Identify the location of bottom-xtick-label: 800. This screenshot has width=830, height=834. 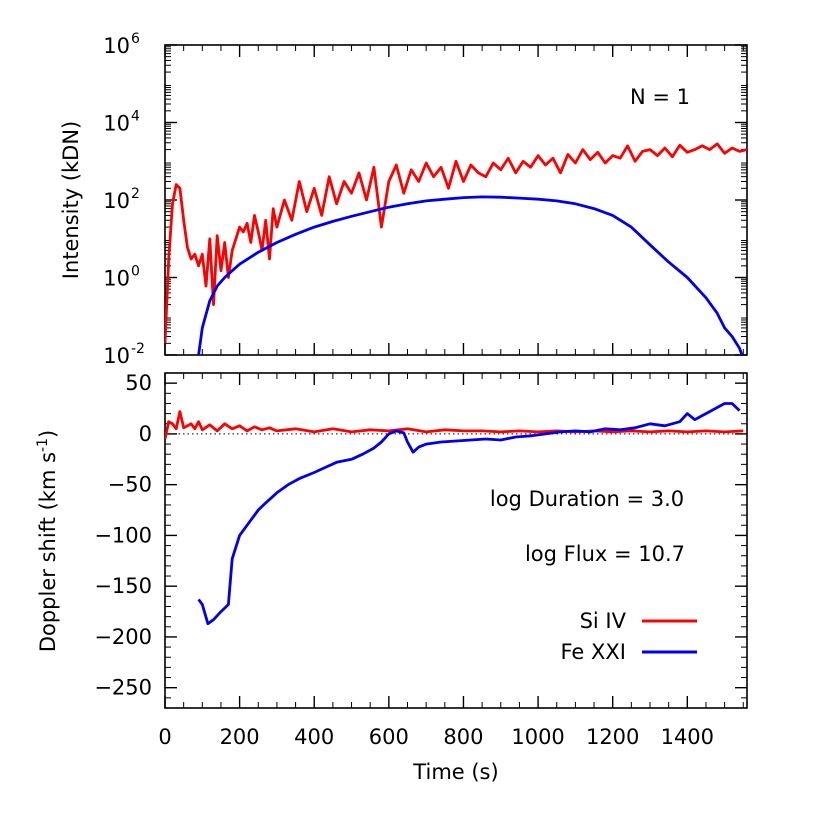
(463, 737).